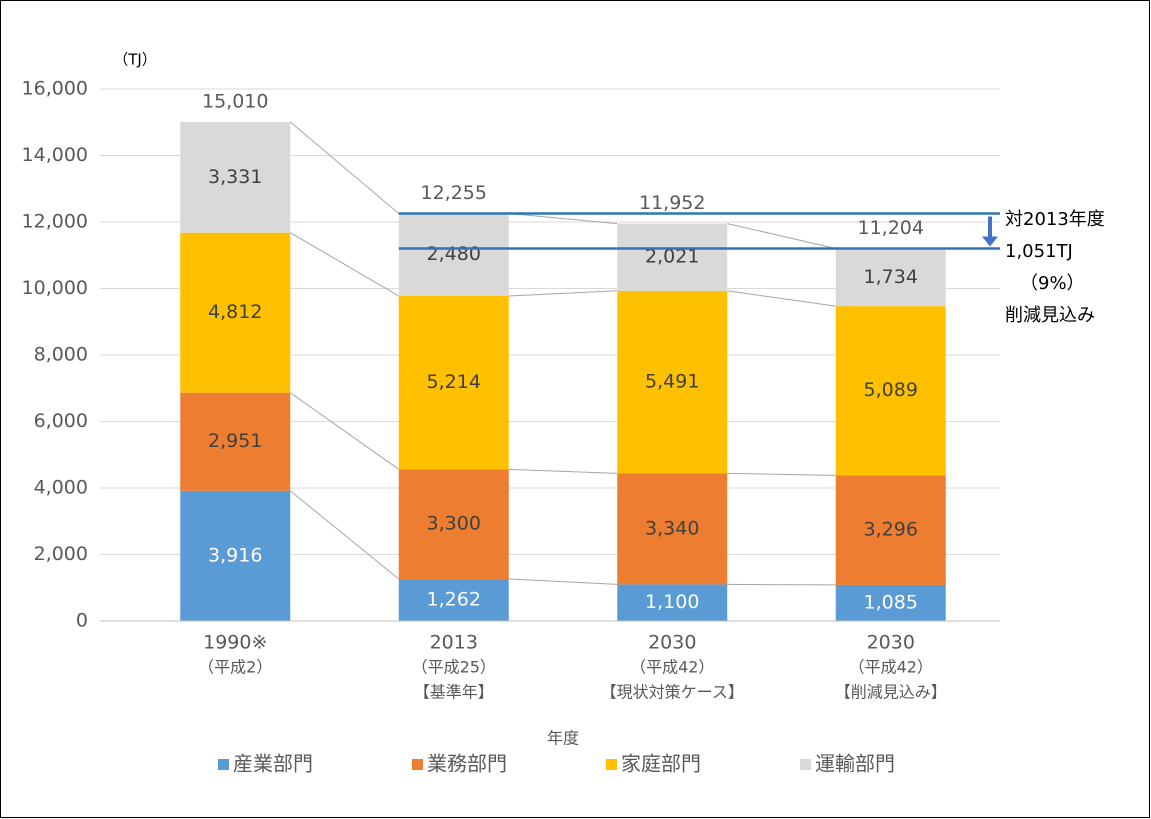 The height and width of the screenshot is (819, 1151). Describe the element at coordinates (672, 692) in the screenshot. I see `x-tick-label: 【現状対策ケース】` at that location.